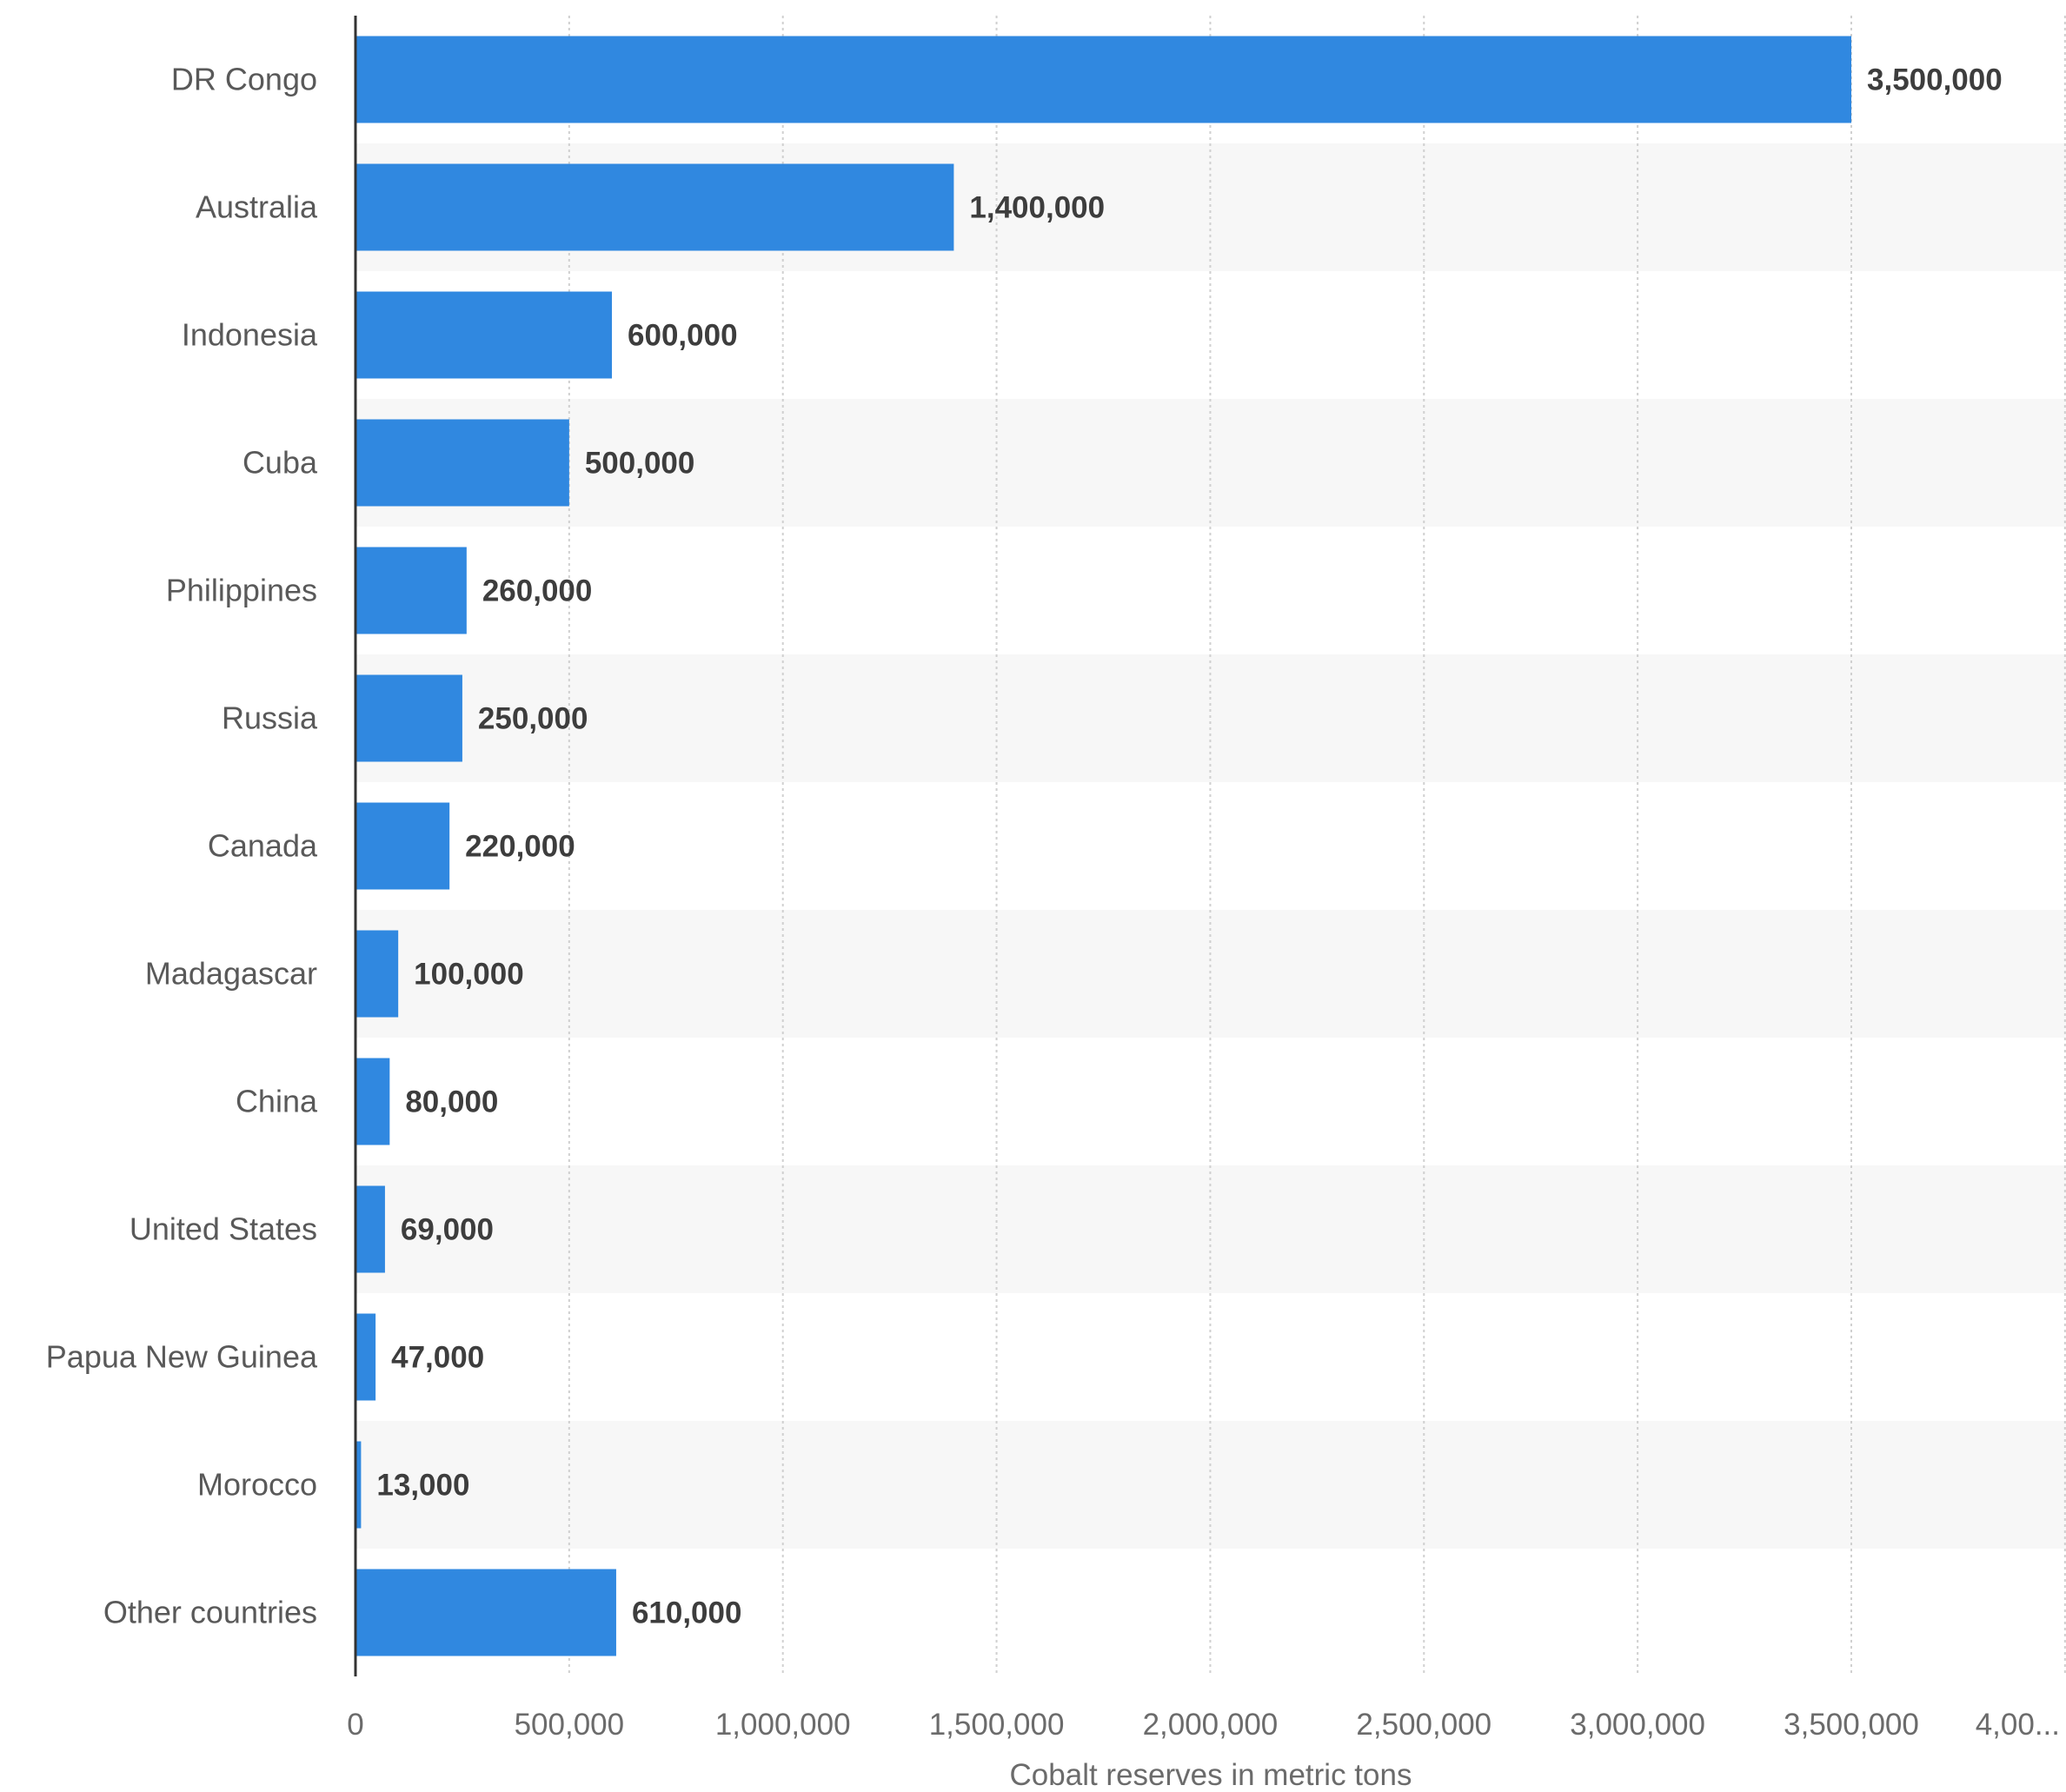  What do you see at coordinates (1935, 80) in the screenshot?
I see `data-label: 3,500,000` at bounding box center [1935, 80].